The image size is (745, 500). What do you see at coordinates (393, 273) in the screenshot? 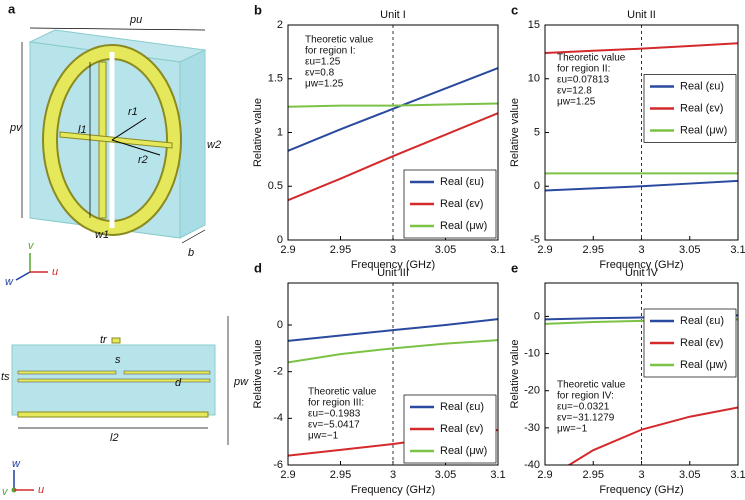
I see `chart-title: Unit III` at bounding box center [393, 273].